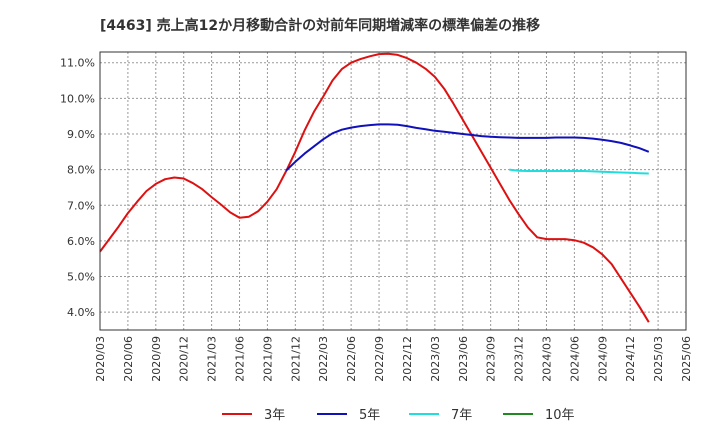  Describe the element at coordinates (323, 359) in the screenshot. I see `x-tick-label: 2022/03` at that location.